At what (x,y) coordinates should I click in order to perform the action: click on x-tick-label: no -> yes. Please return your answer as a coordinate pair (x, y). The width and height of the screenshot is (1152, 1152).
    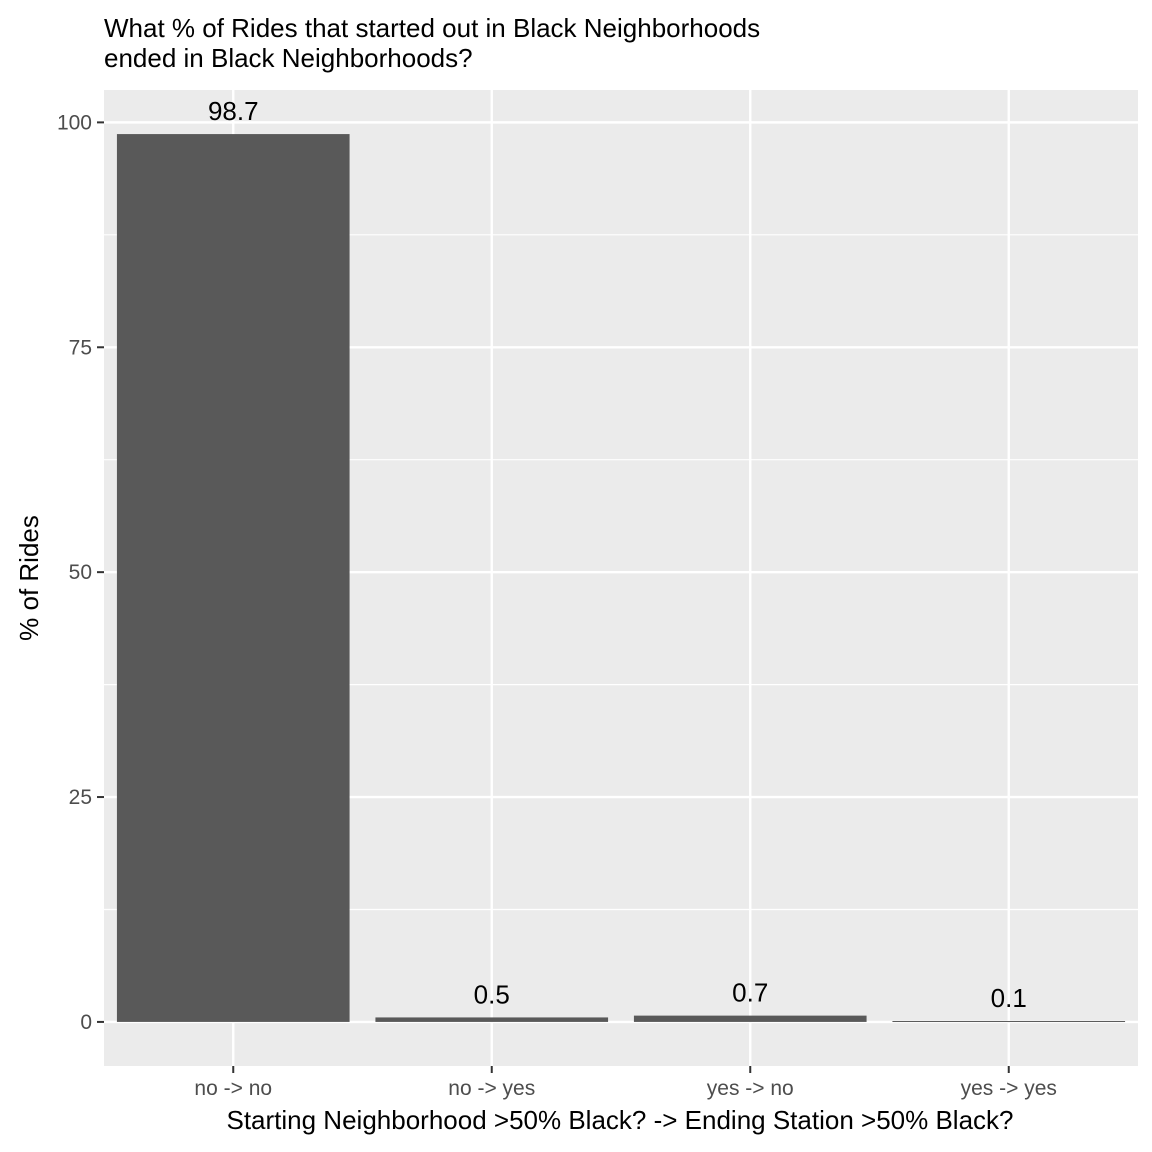
    Looking at the image, I should click on (491, 1088).